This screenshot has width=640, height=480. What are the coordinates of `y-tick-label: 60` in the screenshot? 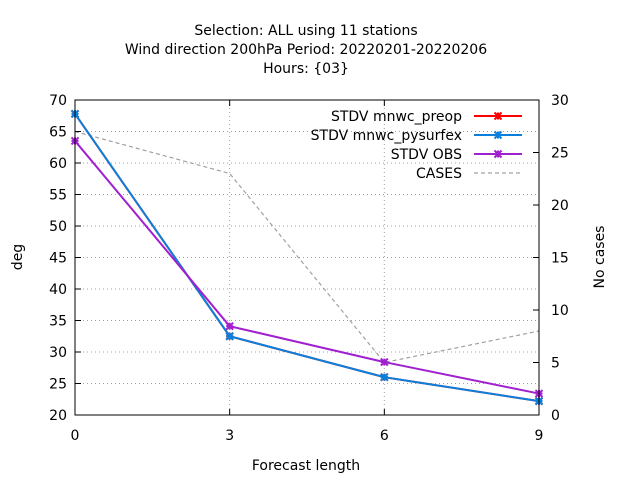 It's located at (58, 164).